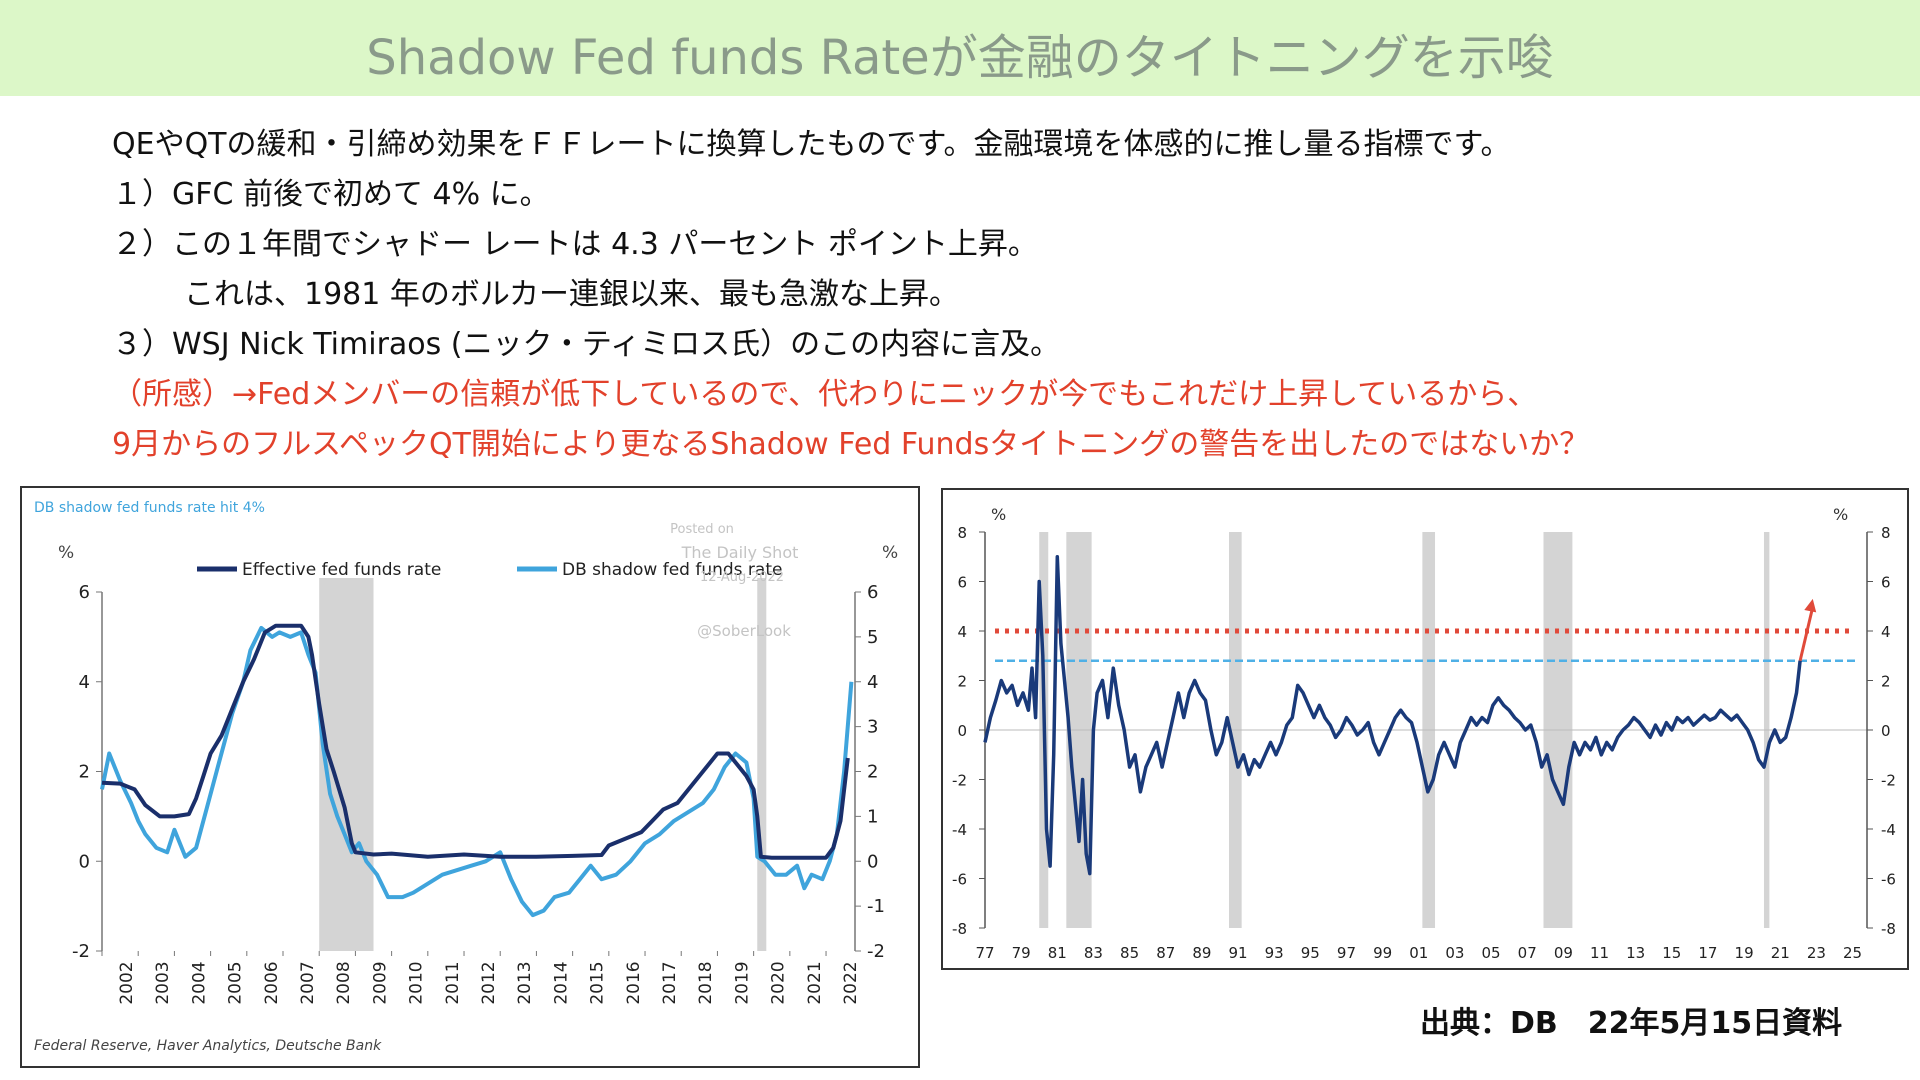 The height and width of the screenshot is (1080, 1920). Describe the element at coordinates (959, 880) in the screenshot. I see `left-tick-label: -6` at that location.